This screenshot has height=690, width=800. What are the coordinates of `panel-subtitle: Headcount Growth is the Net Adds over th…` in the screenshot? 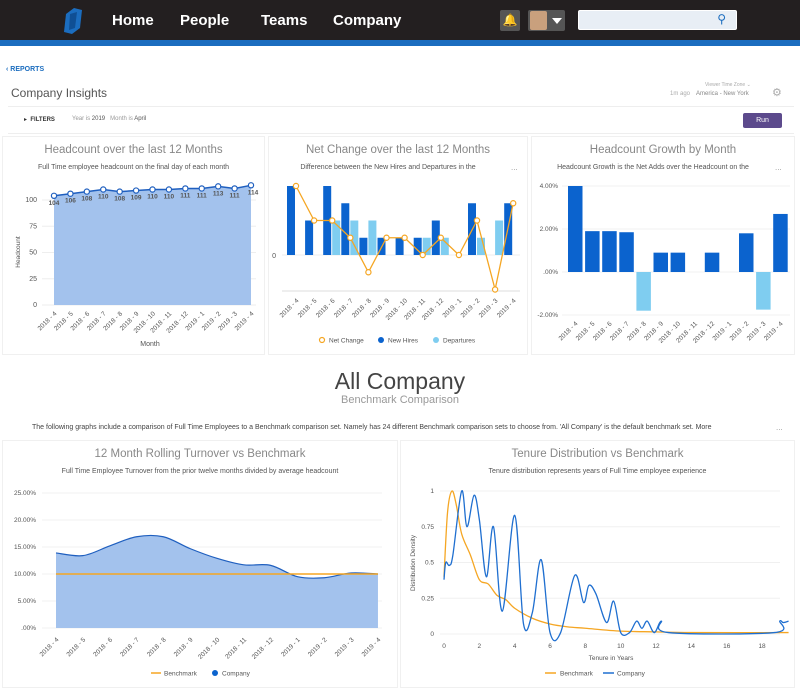 It's located at (653, 167).